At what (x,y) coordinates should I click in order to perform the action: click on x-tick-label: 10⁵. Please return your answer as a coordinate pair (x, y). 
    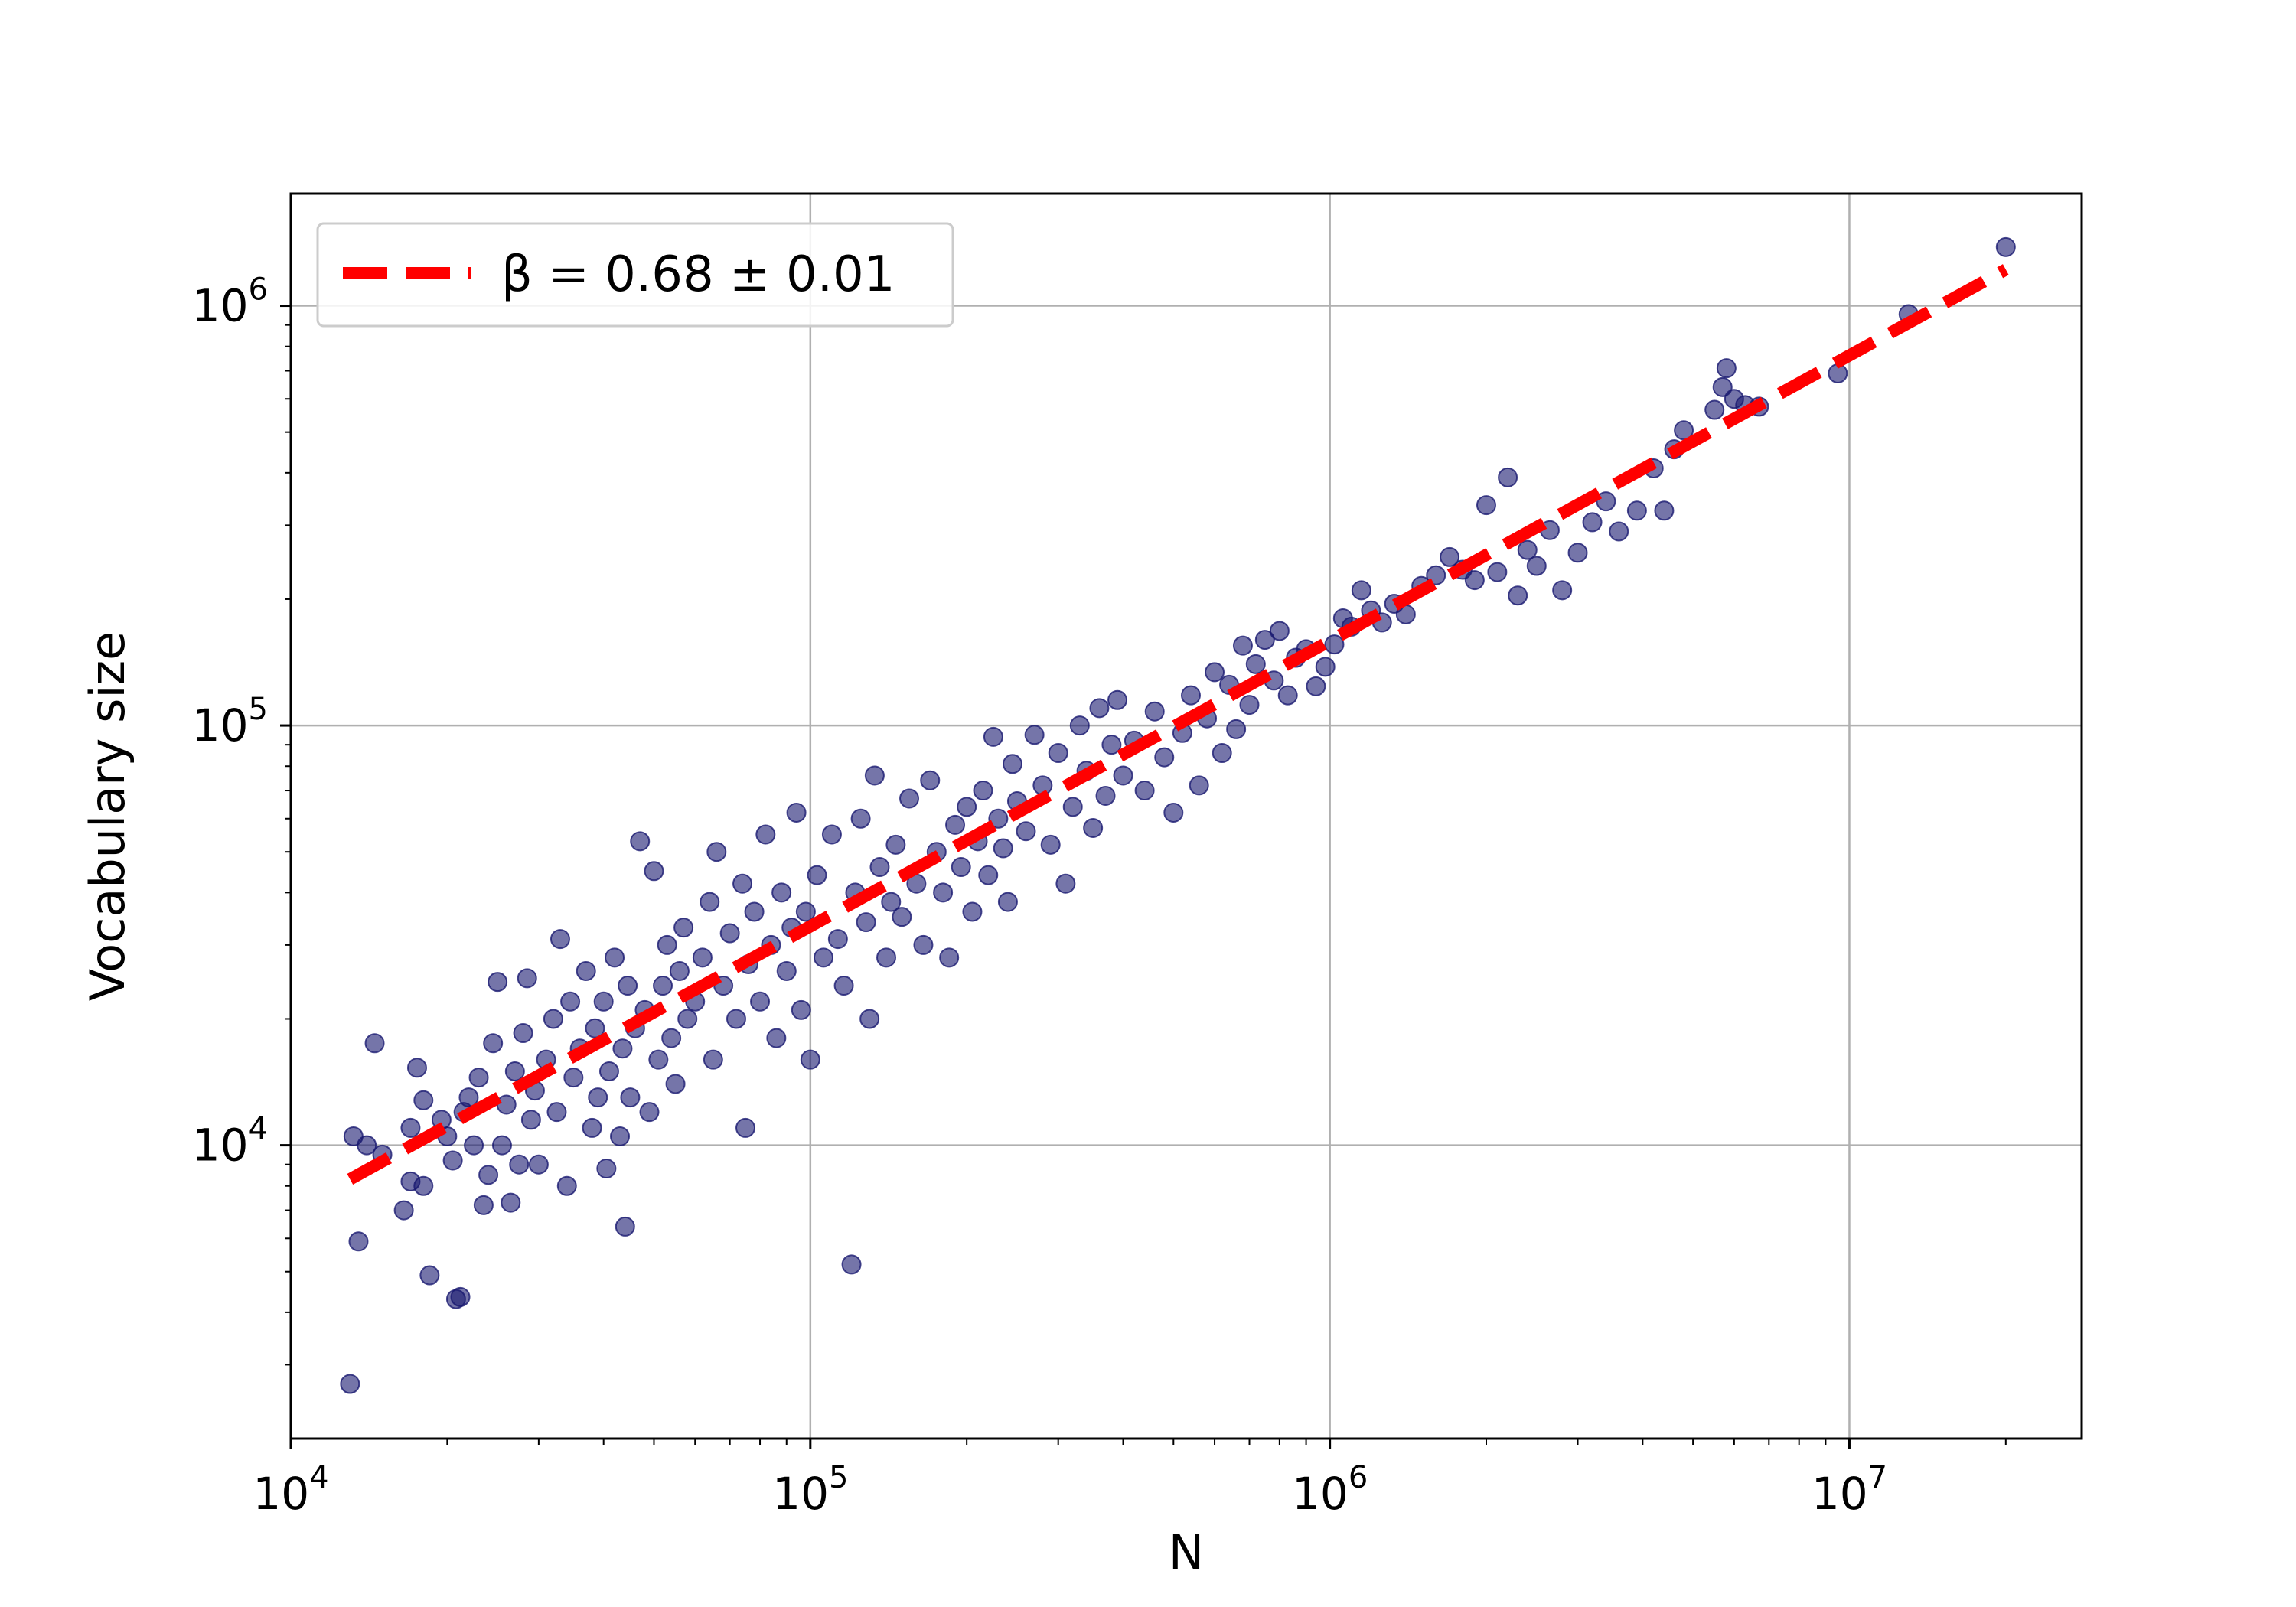
    Looking at the image, I should click on (810, 1490).